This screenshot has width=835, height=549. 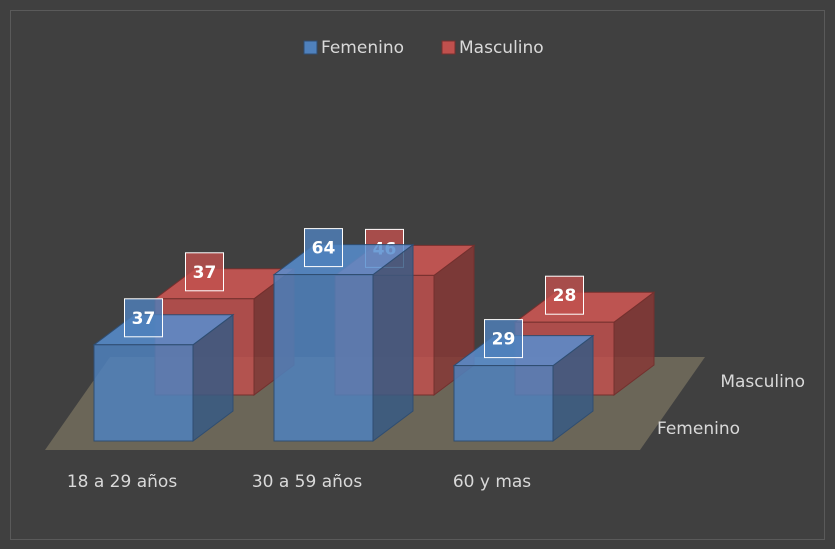 I want to click on legend-label: Femenino, so click(x=362, y=48).